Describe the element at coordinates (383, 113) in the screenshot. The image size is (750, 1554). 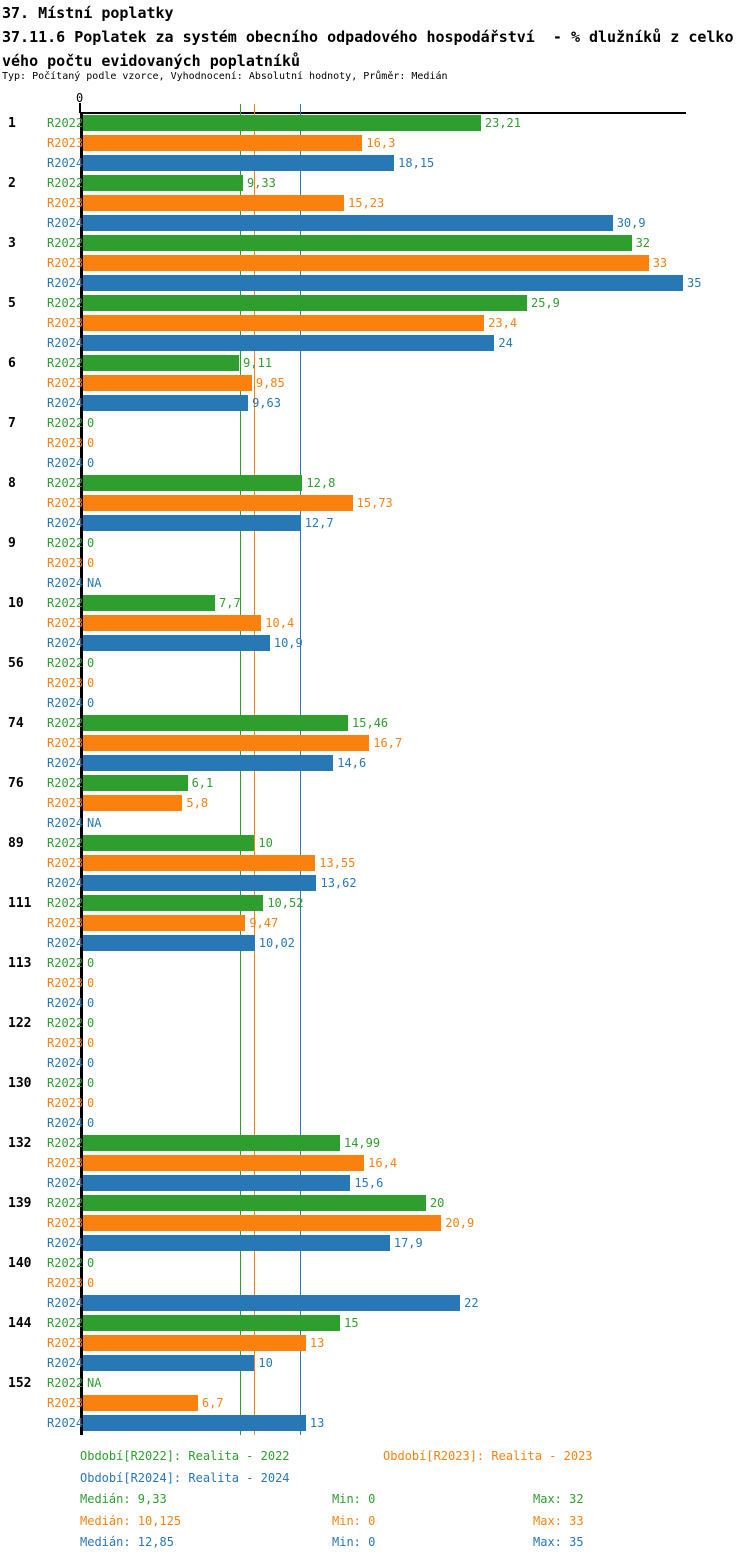
I see `axis-top-line` at that location.